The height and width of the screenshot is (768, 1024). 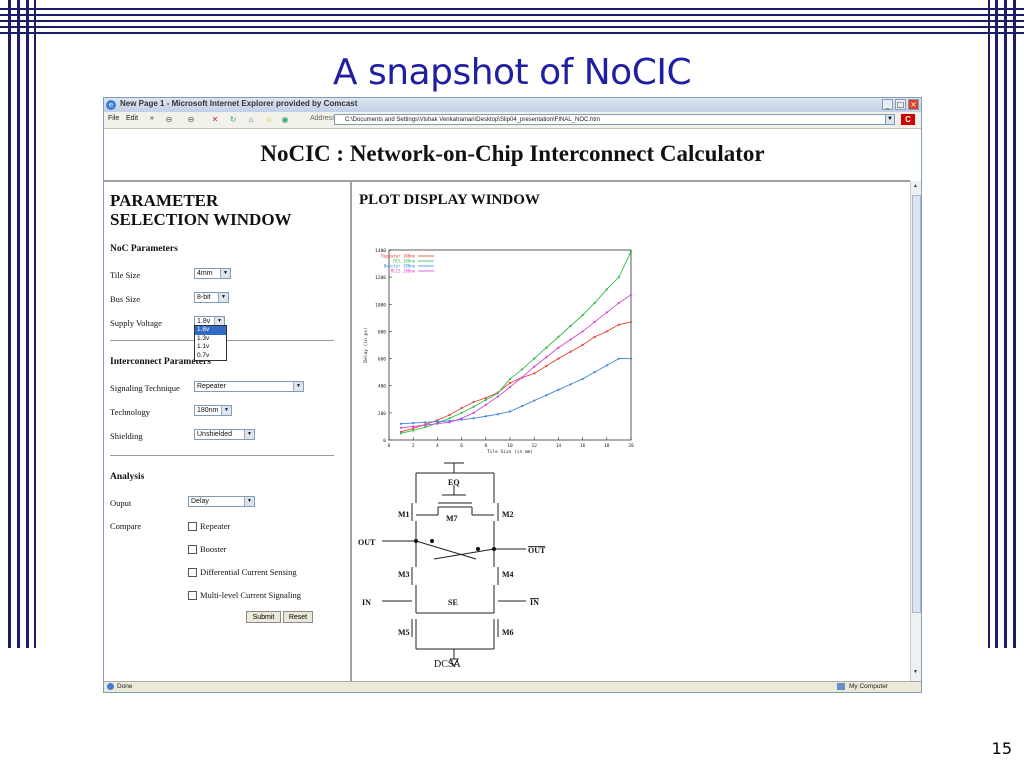 I want to click on stop-icon: ✕, so click(x=215, y=119).